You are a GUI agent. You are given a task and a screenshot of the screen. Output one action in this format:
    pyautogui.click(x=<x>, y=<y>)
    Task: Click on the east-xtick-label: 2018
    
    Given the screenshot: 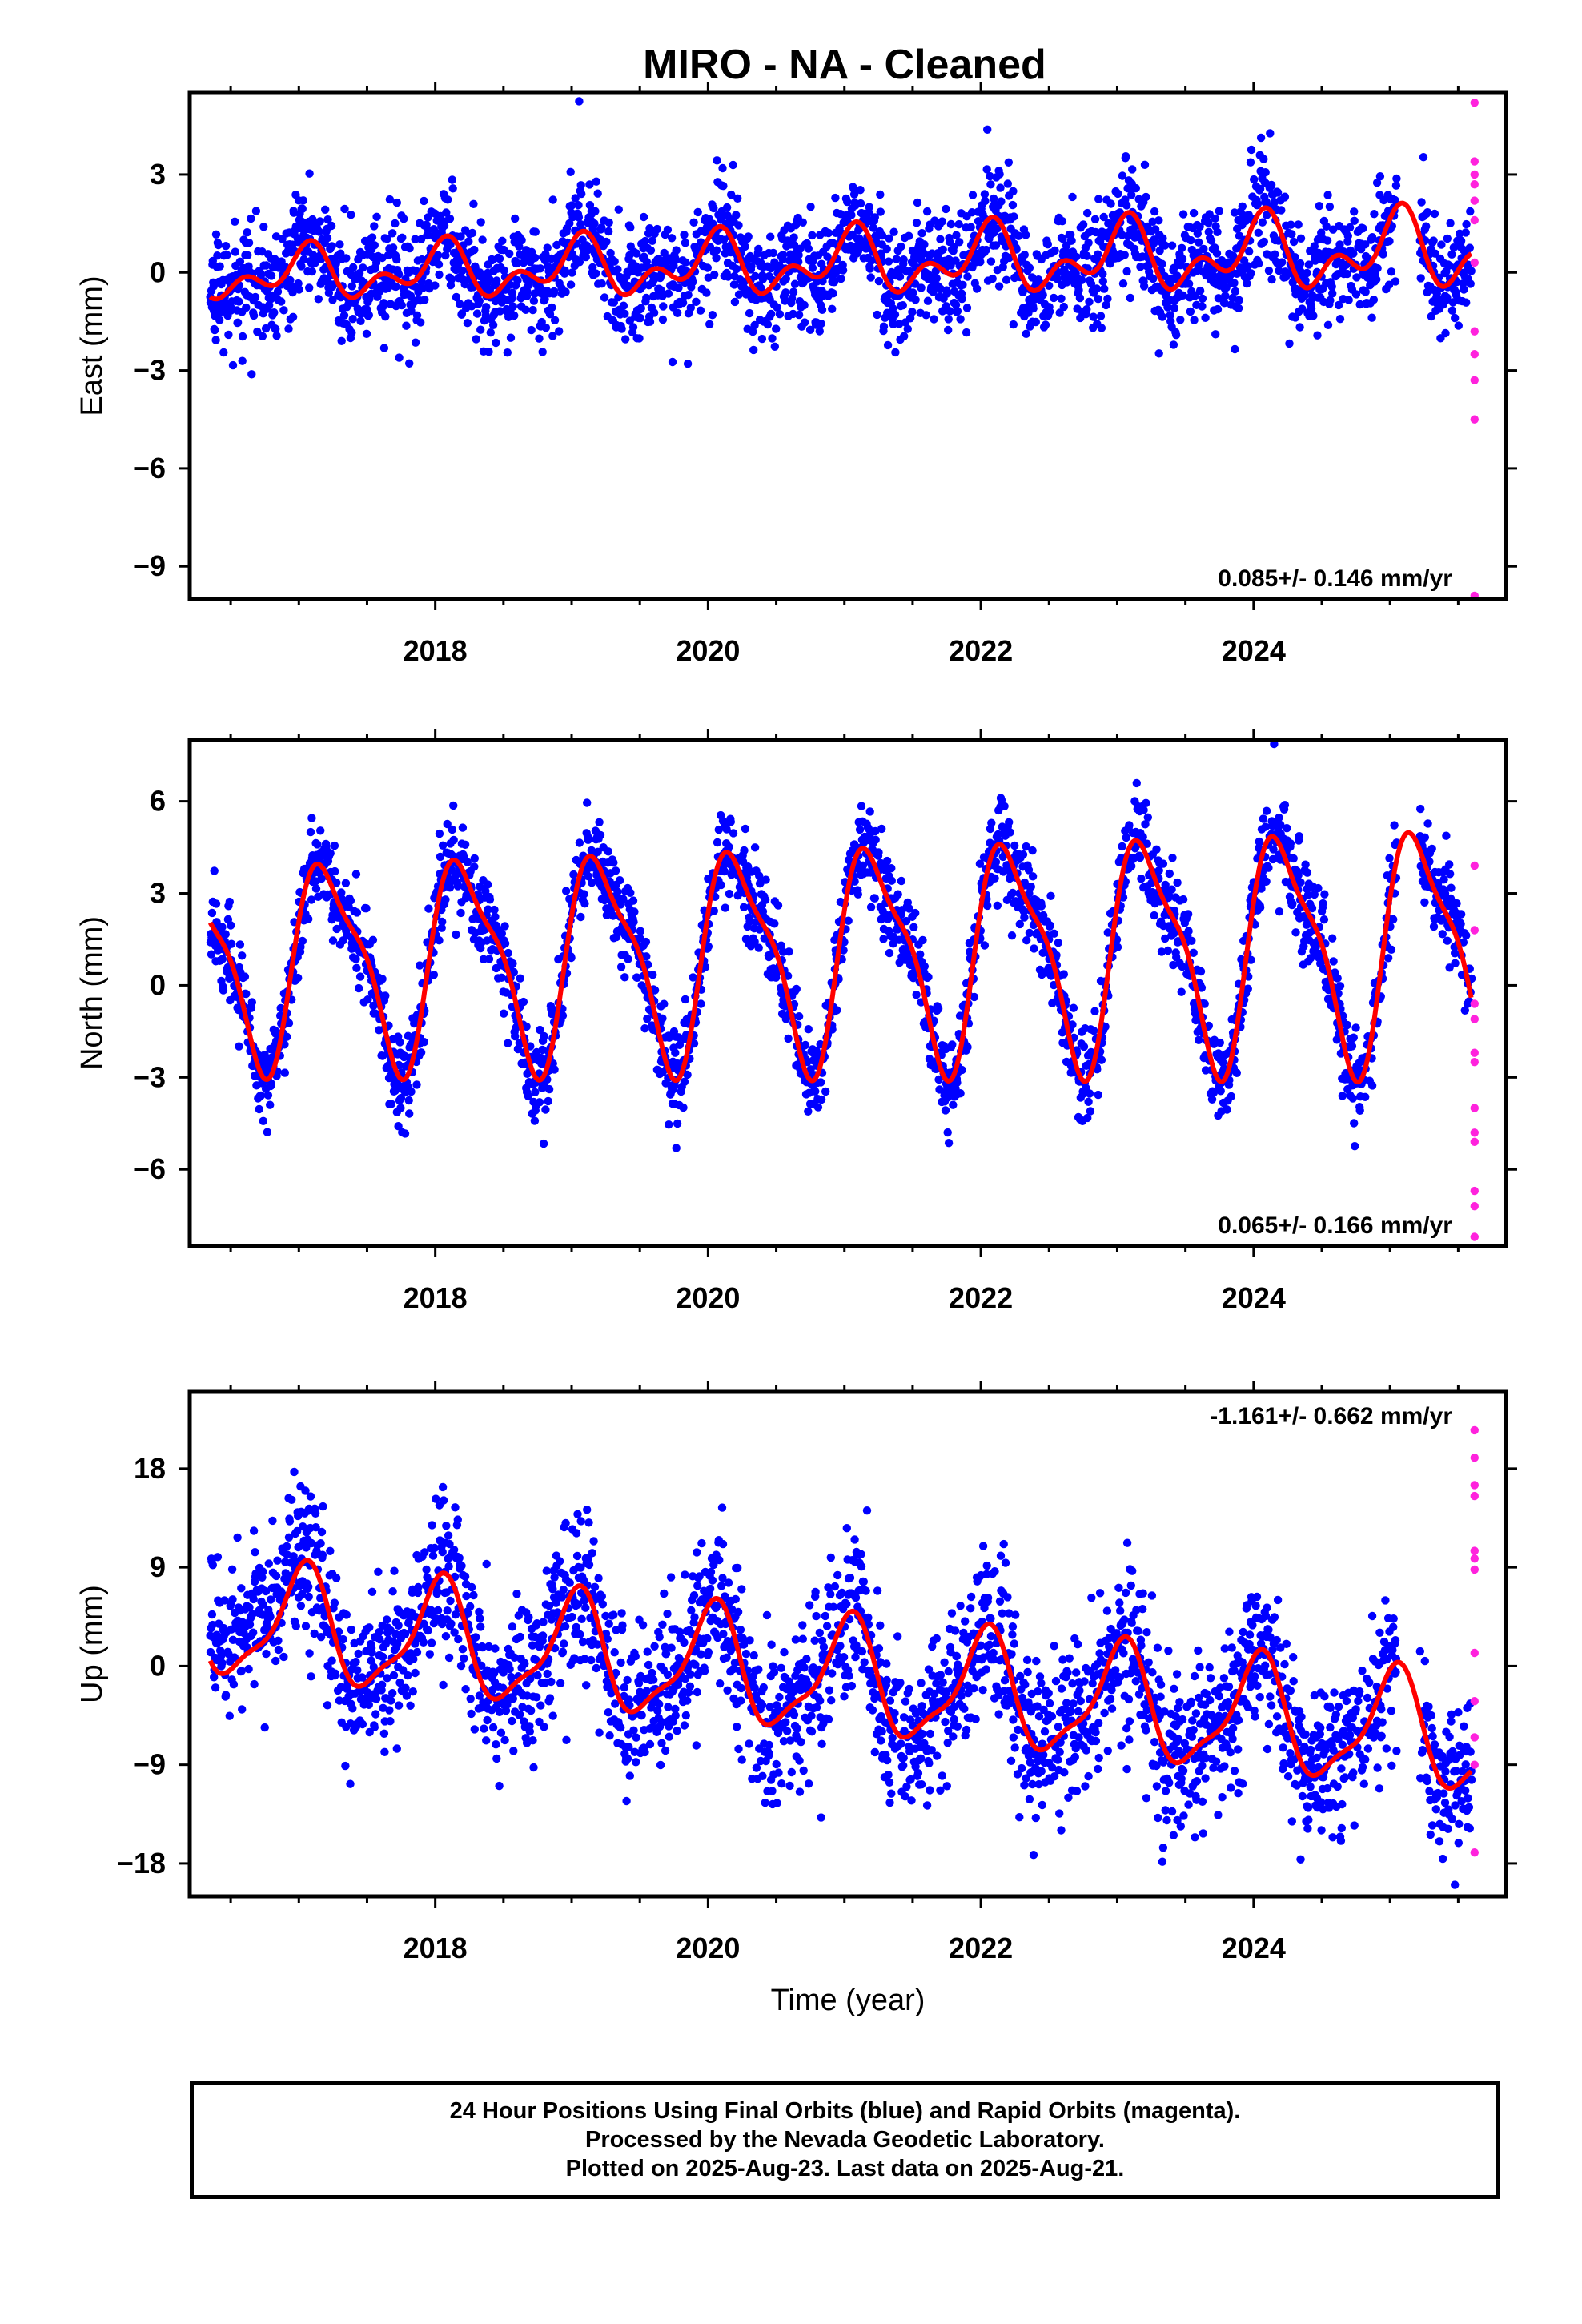 What is the action you would take?
    pyautogui.click(x=436, y=650)
    